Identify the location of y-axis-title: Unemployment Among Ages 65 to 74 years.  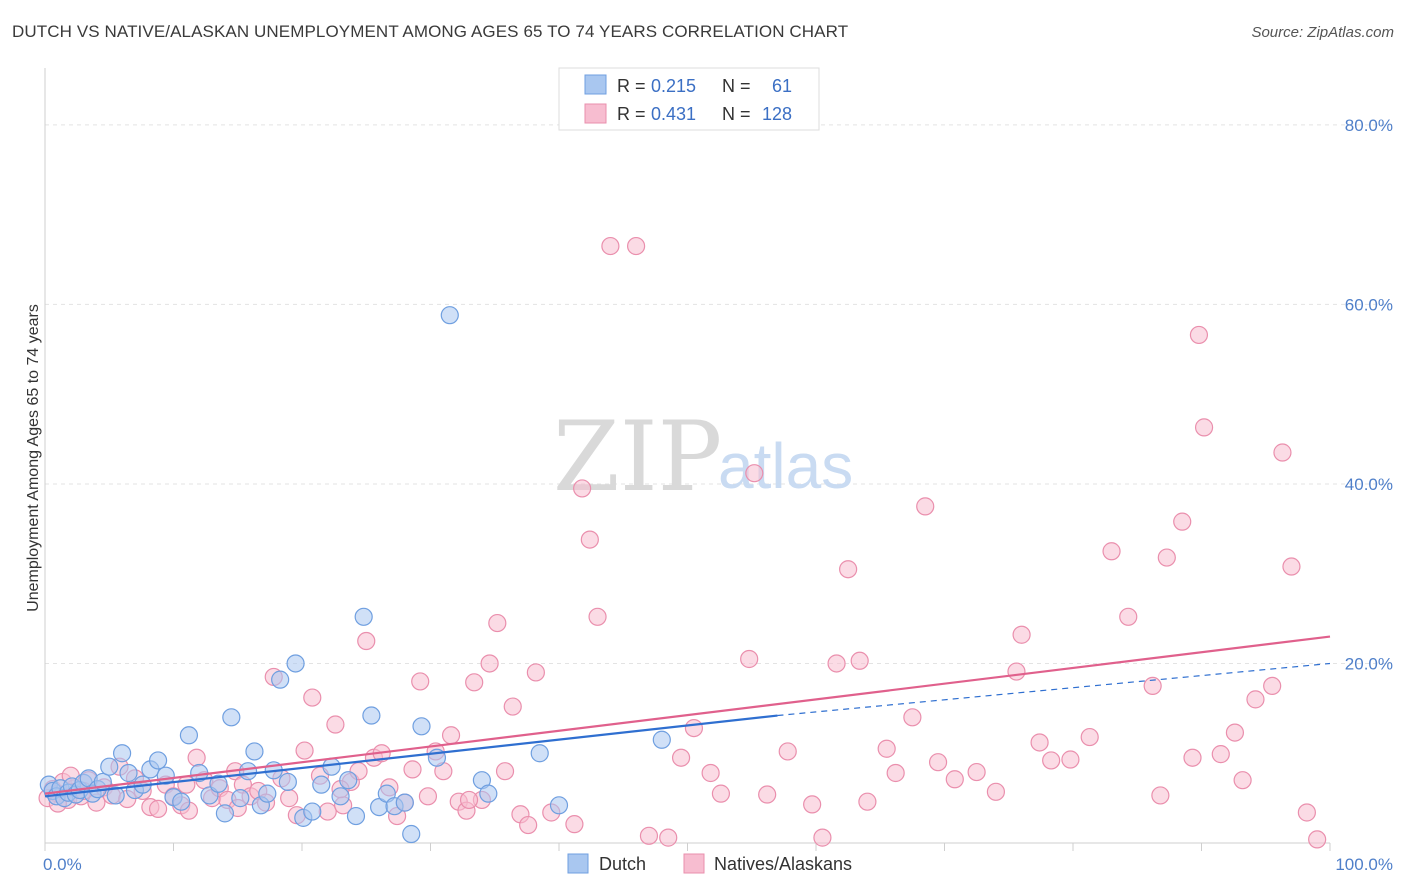
(33, 458).